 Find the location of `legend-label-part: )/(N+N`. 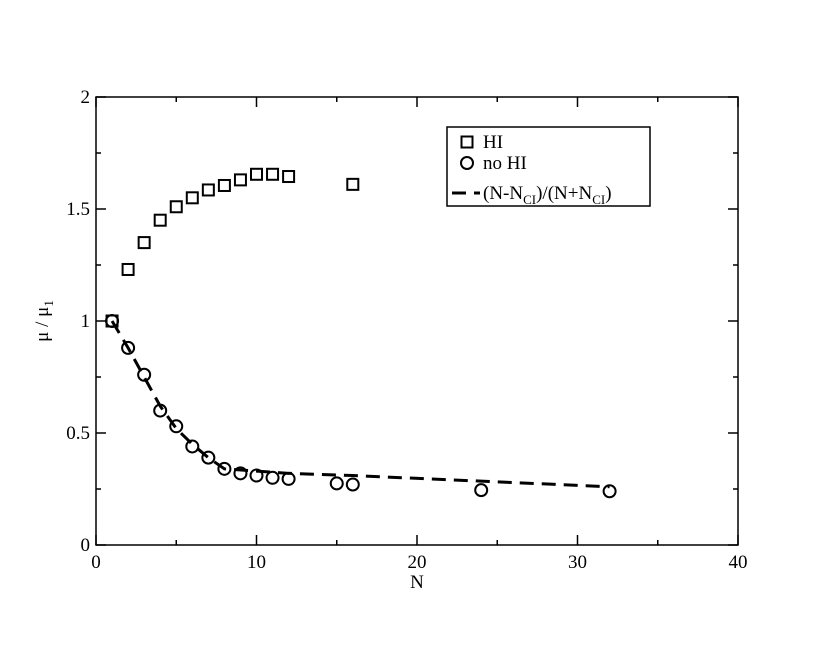

legend-label-part: )/(N+N is located at coordinates (564, 193).